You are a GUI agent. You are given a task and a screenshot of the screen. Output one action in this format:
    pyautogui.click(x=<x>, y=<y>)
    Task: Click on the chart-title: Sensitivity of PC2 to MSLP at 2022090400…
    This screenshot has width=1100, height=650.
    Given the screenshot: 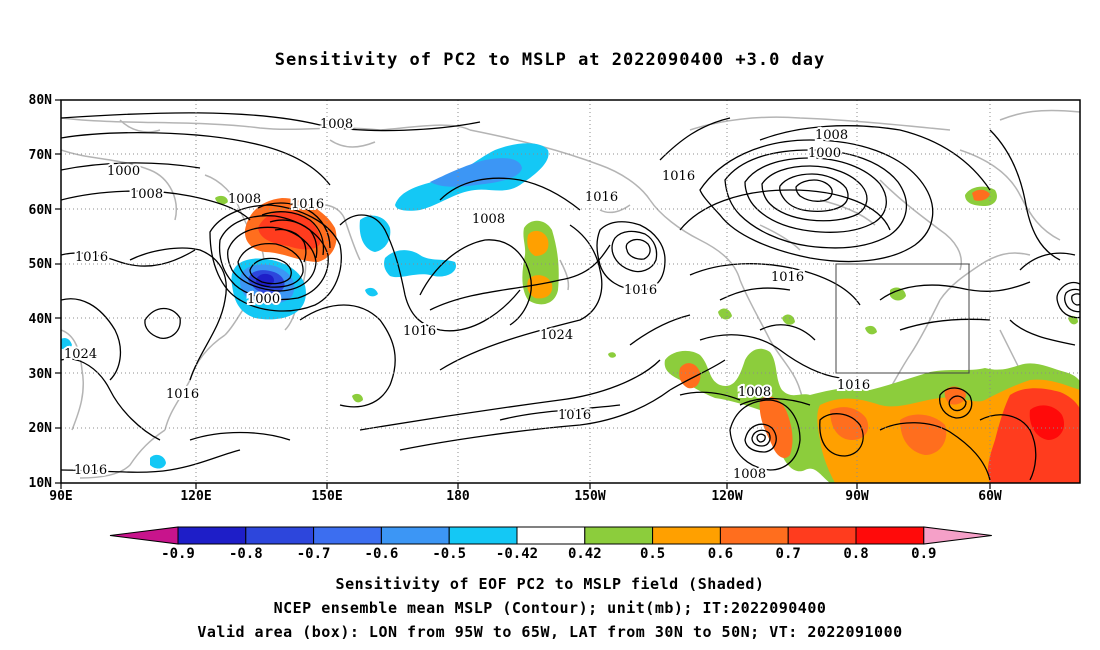 What is the action you would take?
    pyautogui.click(x=550, y=60)
    